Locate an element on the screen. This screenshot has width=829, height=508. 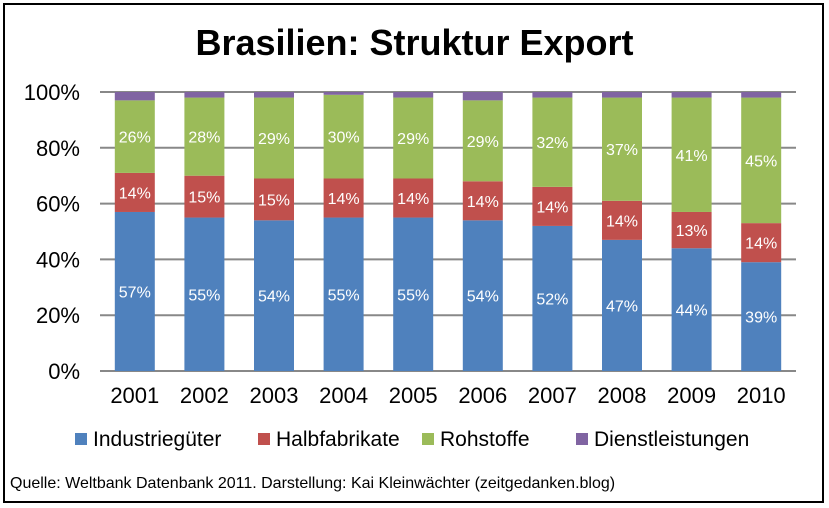
x-tick-label: 2009 is located at coordinates (691, 395).